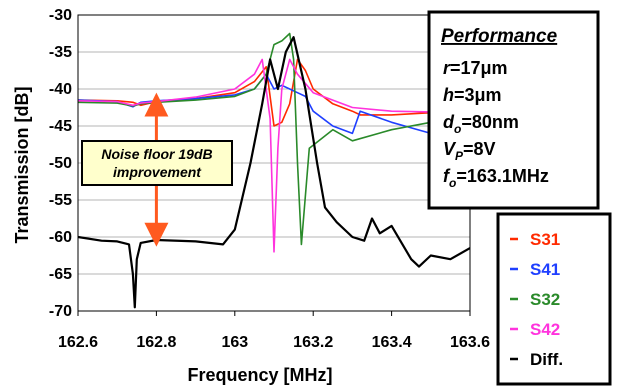  Describe the element at coordinates (60, 237) in the screenshot. I see `y-tick-label: -60` at that location.